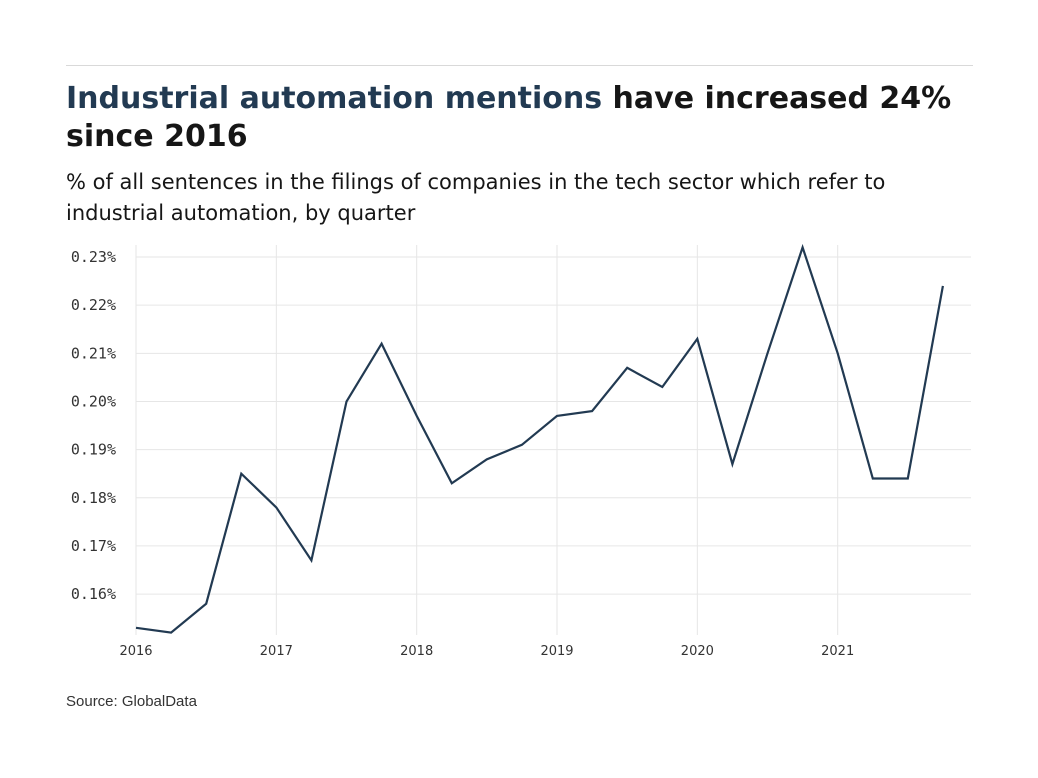  I want to click on y-tick-label: 0.16%, so click(93, 594).